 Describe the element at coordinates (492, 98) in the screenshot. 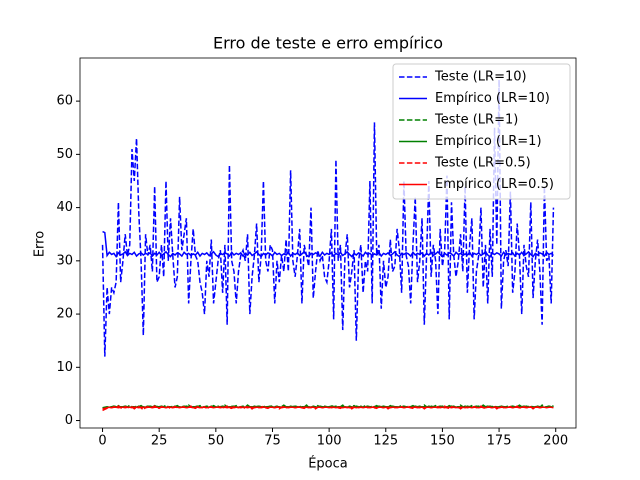

I see `legend-label: Empírico (LR=10)` at that location.